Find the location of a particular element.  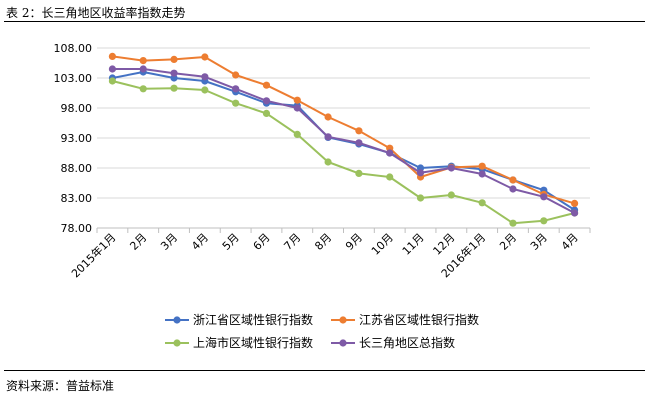

x-tick-label: 8月 is located at coordinates (323, 242).